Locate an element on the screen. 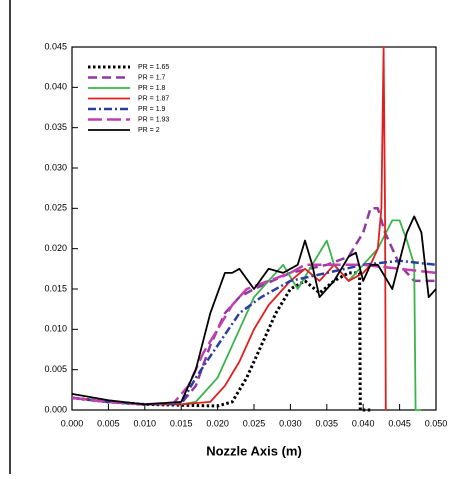 The image size is (474, 479). x-tick-label: 0.020 is located at coordinates (217, 423).